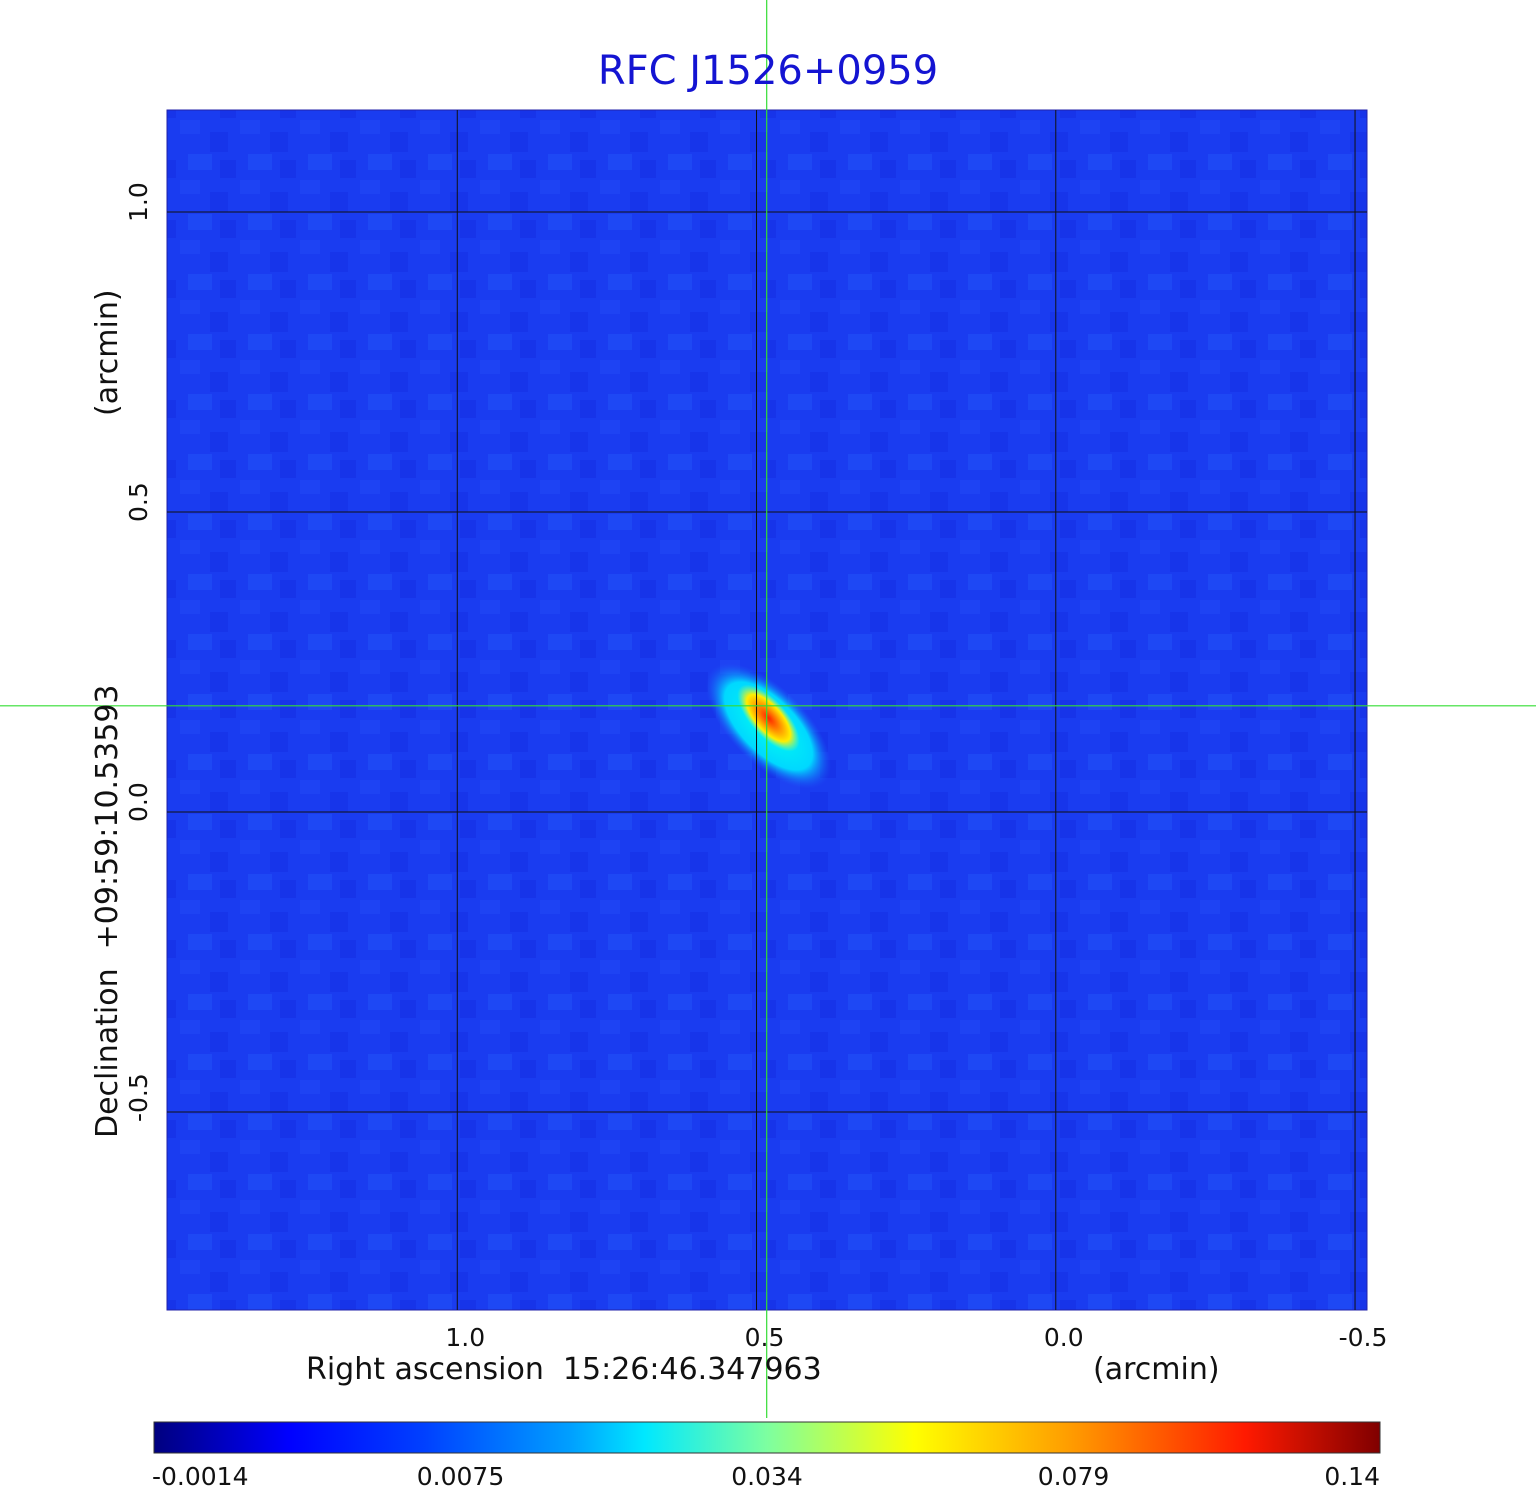 The image size is (1536, 1511). Describe the element at coordinates (764, 1337) in the screenshot. I see `x-tick-label: 0.5` at that location.